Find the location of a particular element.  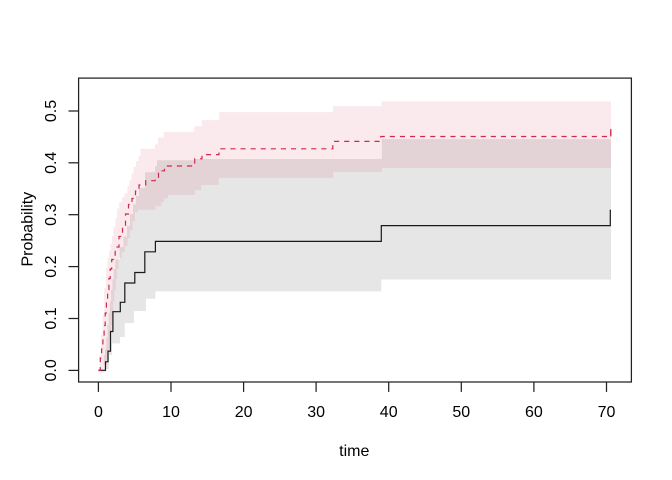

svg-text: 0.5 is located at coordinates (51, 111).